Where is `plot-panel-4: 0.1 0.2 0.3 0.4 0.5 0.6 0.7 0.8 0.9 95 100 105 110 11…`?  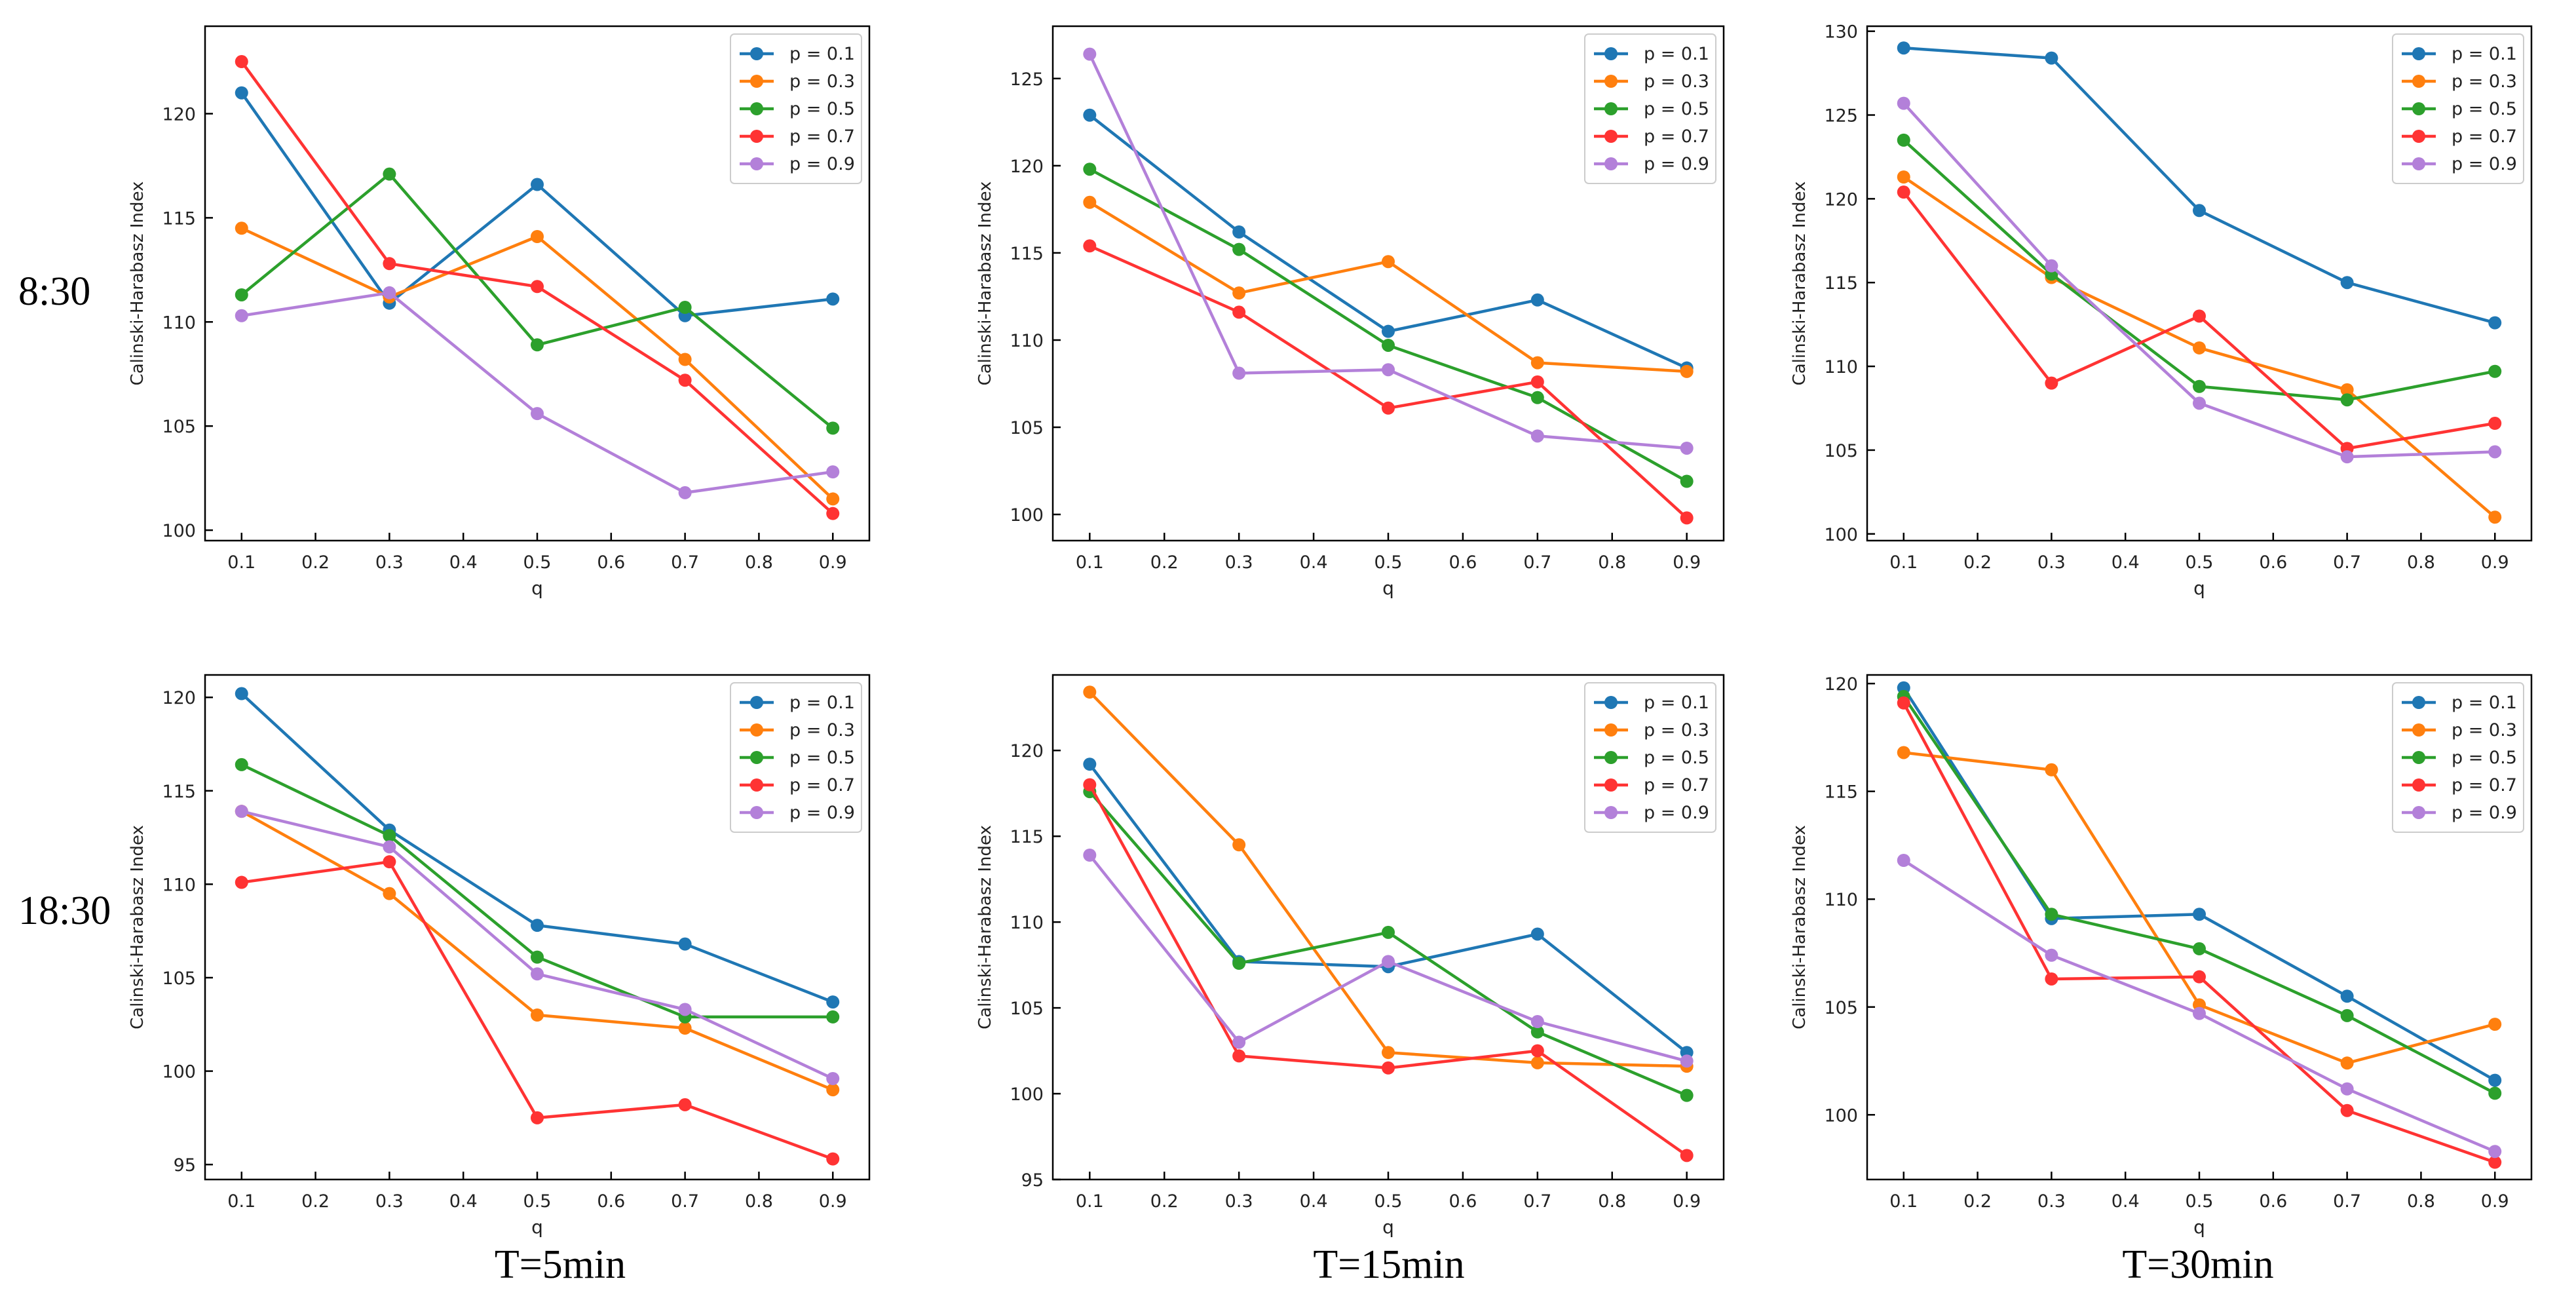 plot-panel-4: 0.1 0.2 0.3 0.4 0.5 0.6 0.7 0.8 0.9 95 100 105 110 11… is located at coordinates (499, 956).